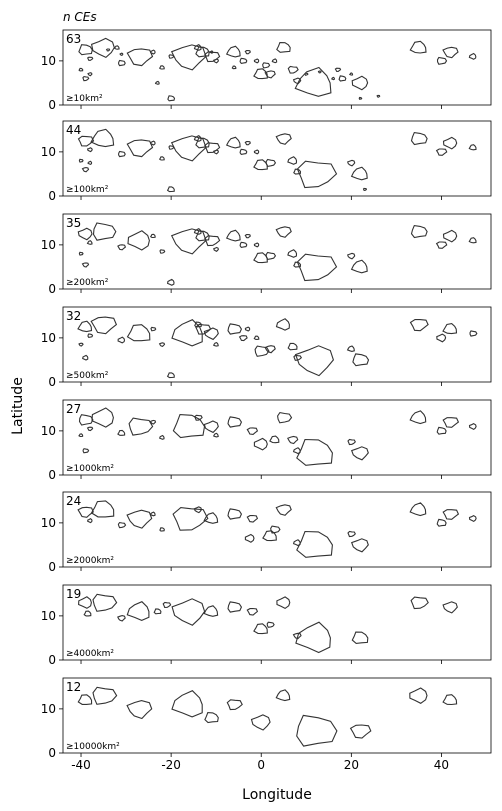 The height and width of the screenshot is (811, 502). I want to click on x-tick-label: 0, so click(261, 765).